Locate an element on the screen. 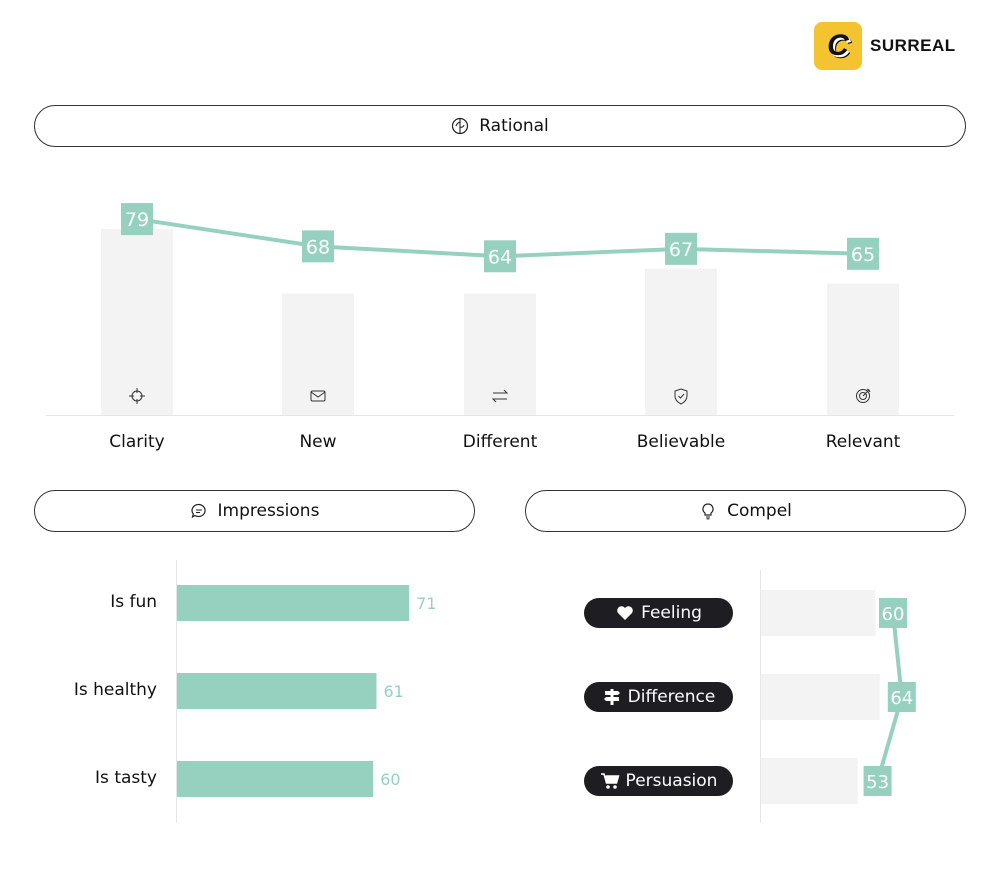 This screenshot has width=1000, height=895. cart-icon is located at coordinates (610, 781).